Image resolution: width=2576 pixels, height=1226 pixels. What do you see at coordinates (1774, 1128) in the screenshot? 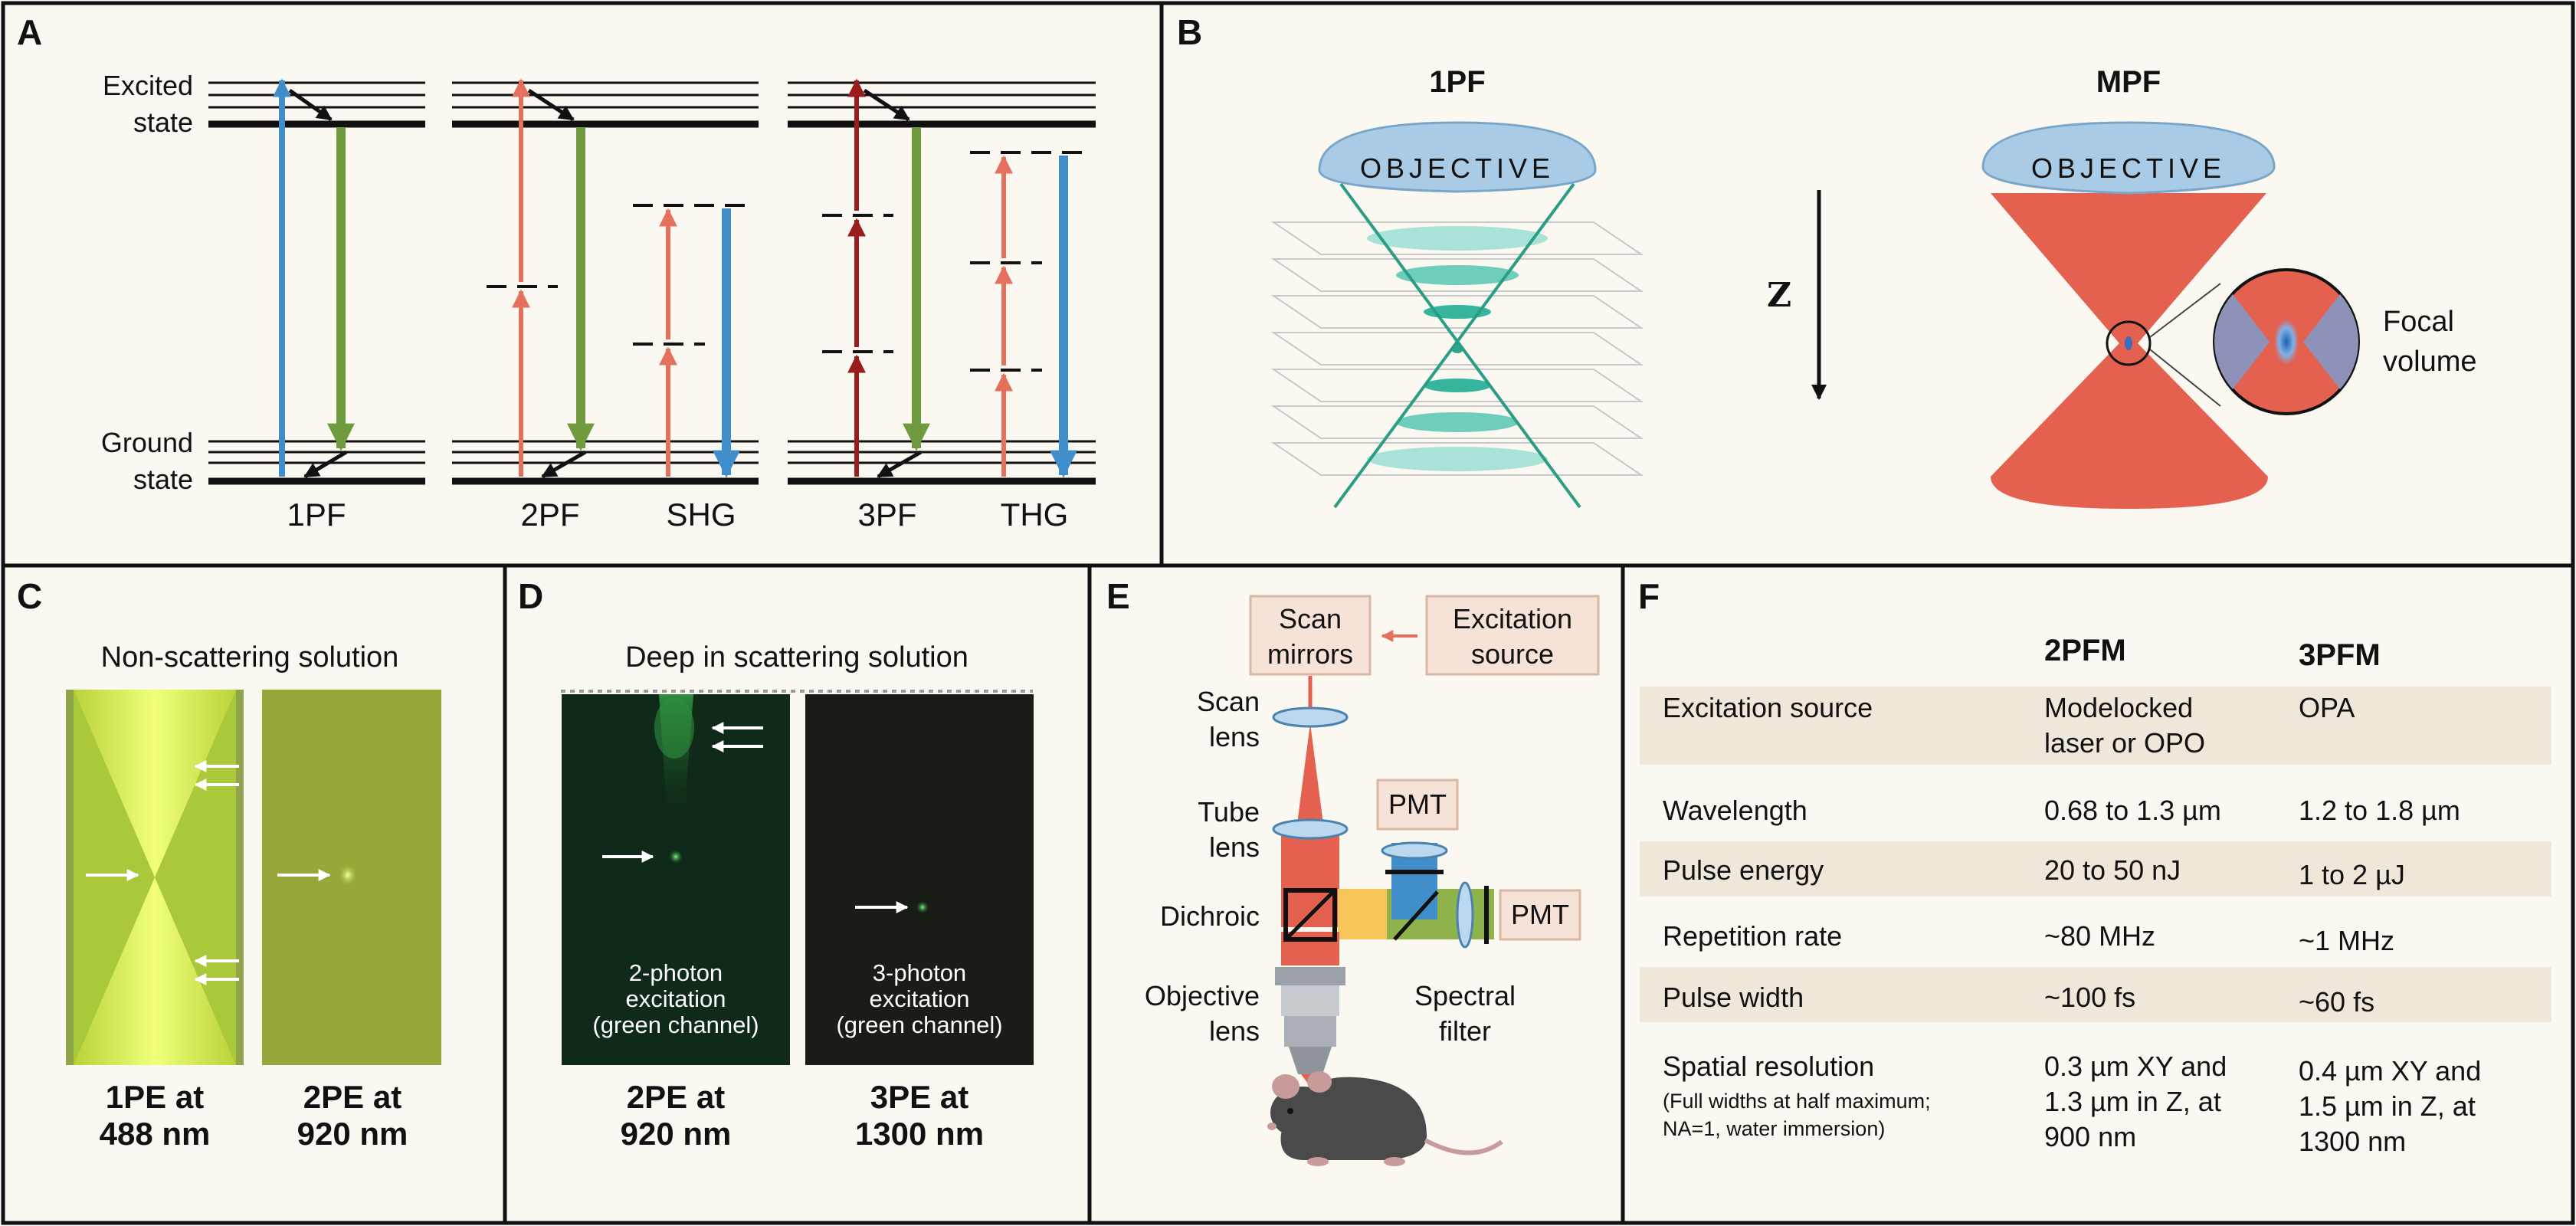
I see `row-note: NA=1, water immersion)` at bounding box center [1774, 1128].